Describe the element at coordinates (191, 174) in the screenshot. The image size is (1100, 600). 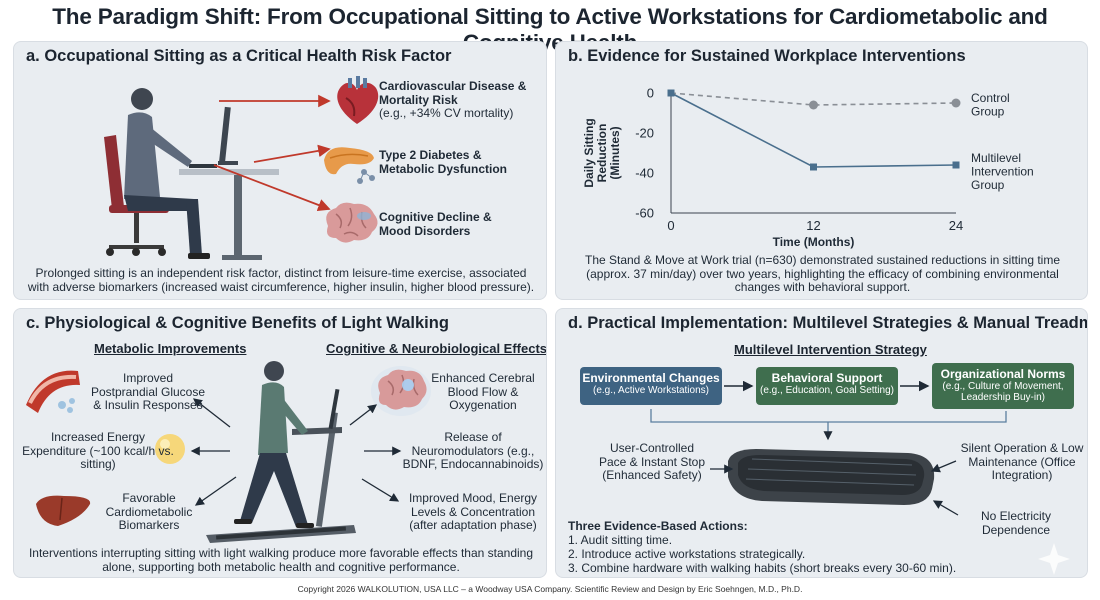
I see `sitting-worker-illustration` at that location.